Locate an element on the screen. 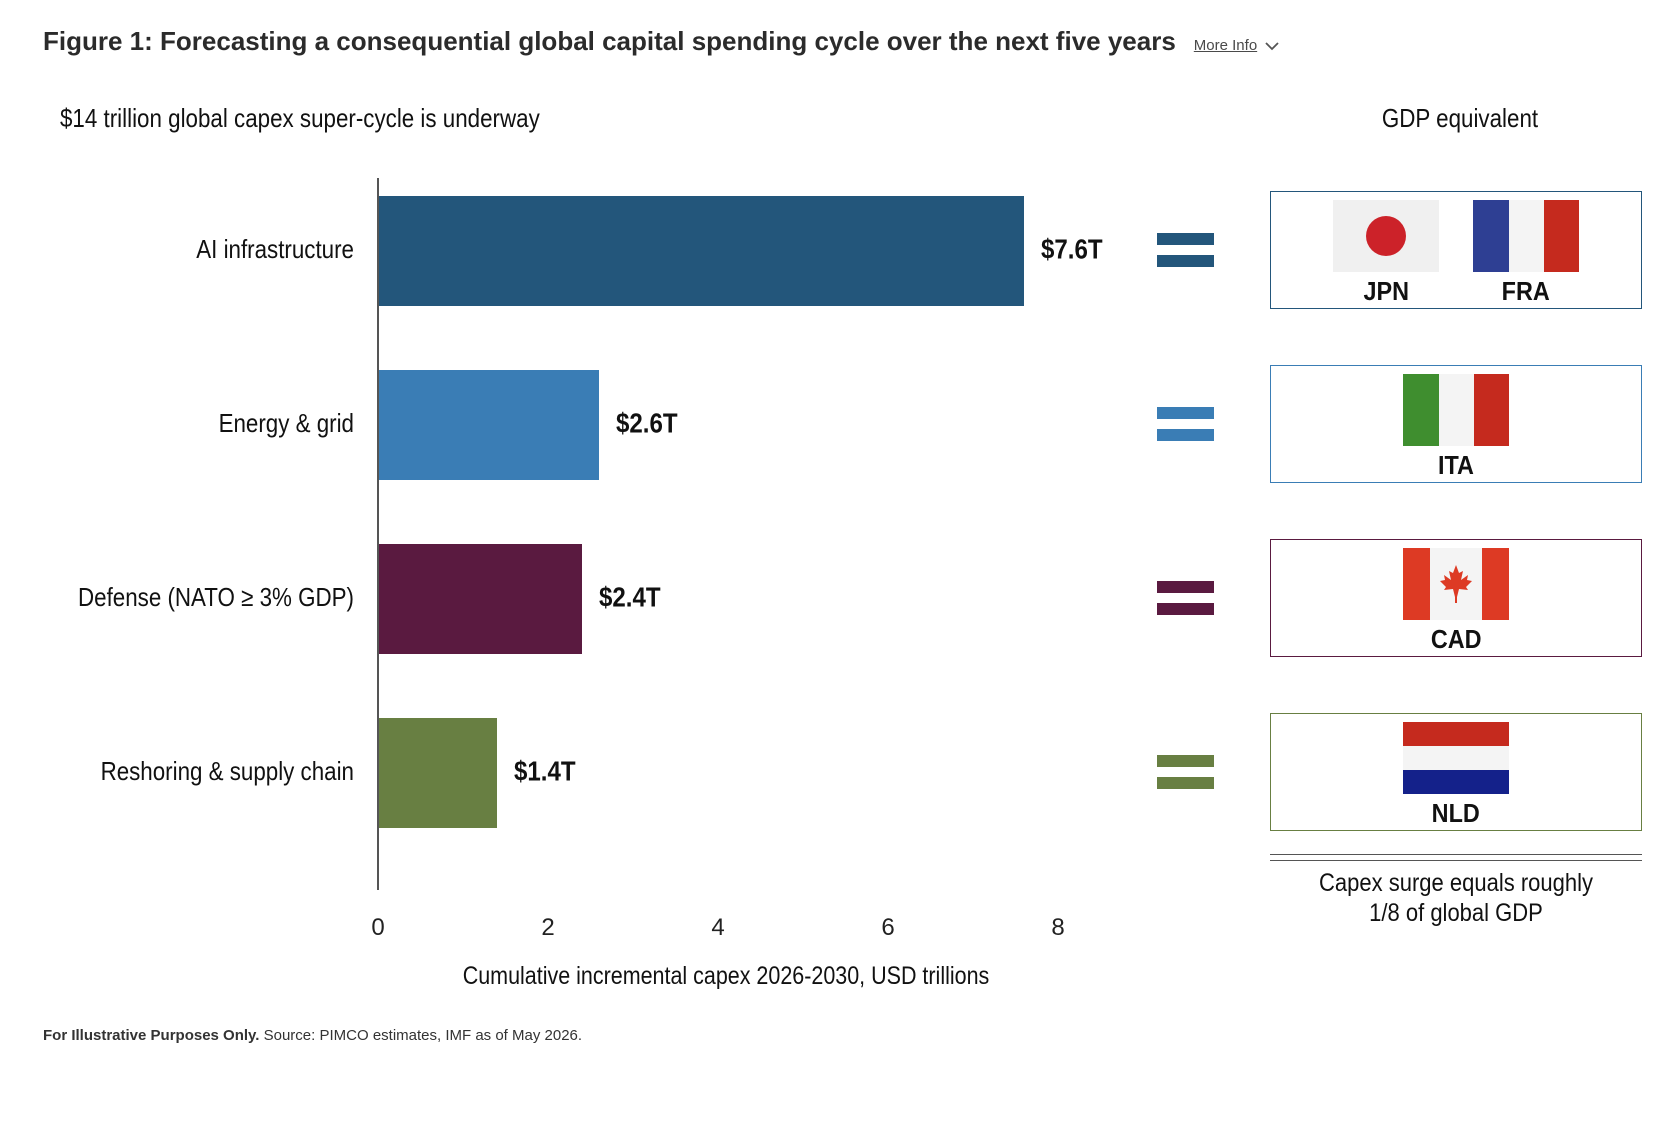 This screenshot has width=1676, height=1122. gdp-box-1: ITA is located at coordinates (1456, 424).